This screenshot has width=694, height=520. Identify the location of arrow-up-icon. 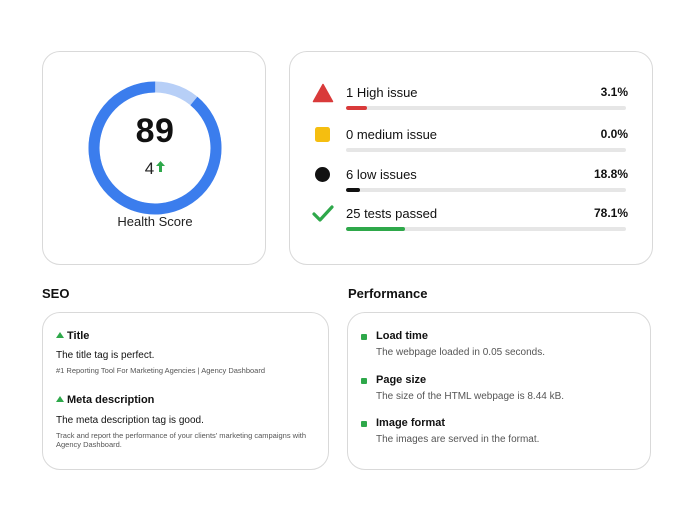
(161, 166).